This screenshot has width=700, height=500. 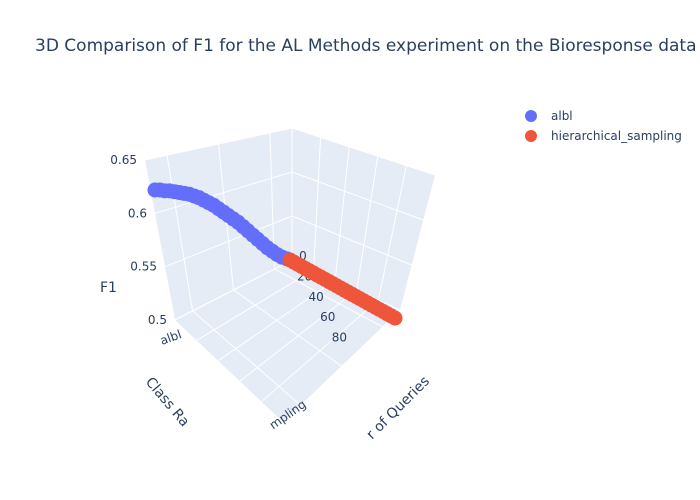 What do you see at coordinates (327, 317) in the screenshot?
I see `y-tick-label: 60` at bounding box center [327, 317].